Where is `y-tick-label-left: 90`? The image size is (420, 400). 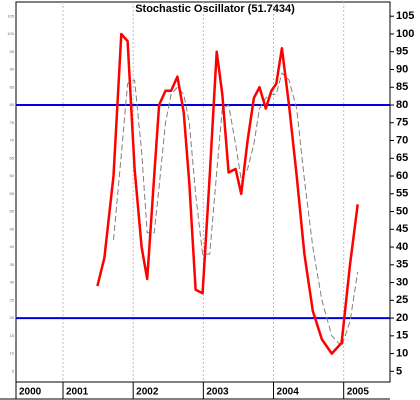 y-tick-label-left: 90 is located at coordinates (12, 69).